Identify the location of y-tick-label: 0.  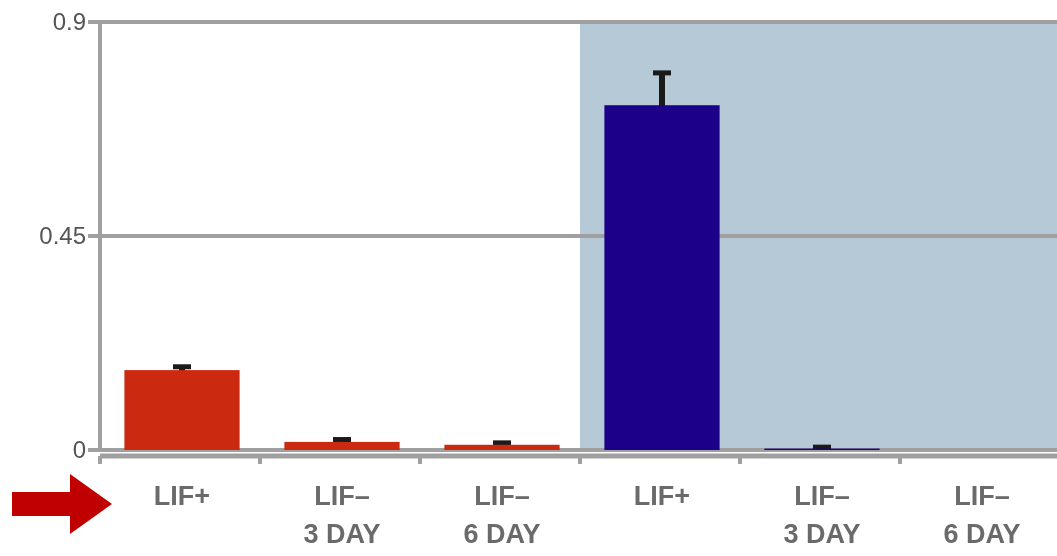
(79, 450).